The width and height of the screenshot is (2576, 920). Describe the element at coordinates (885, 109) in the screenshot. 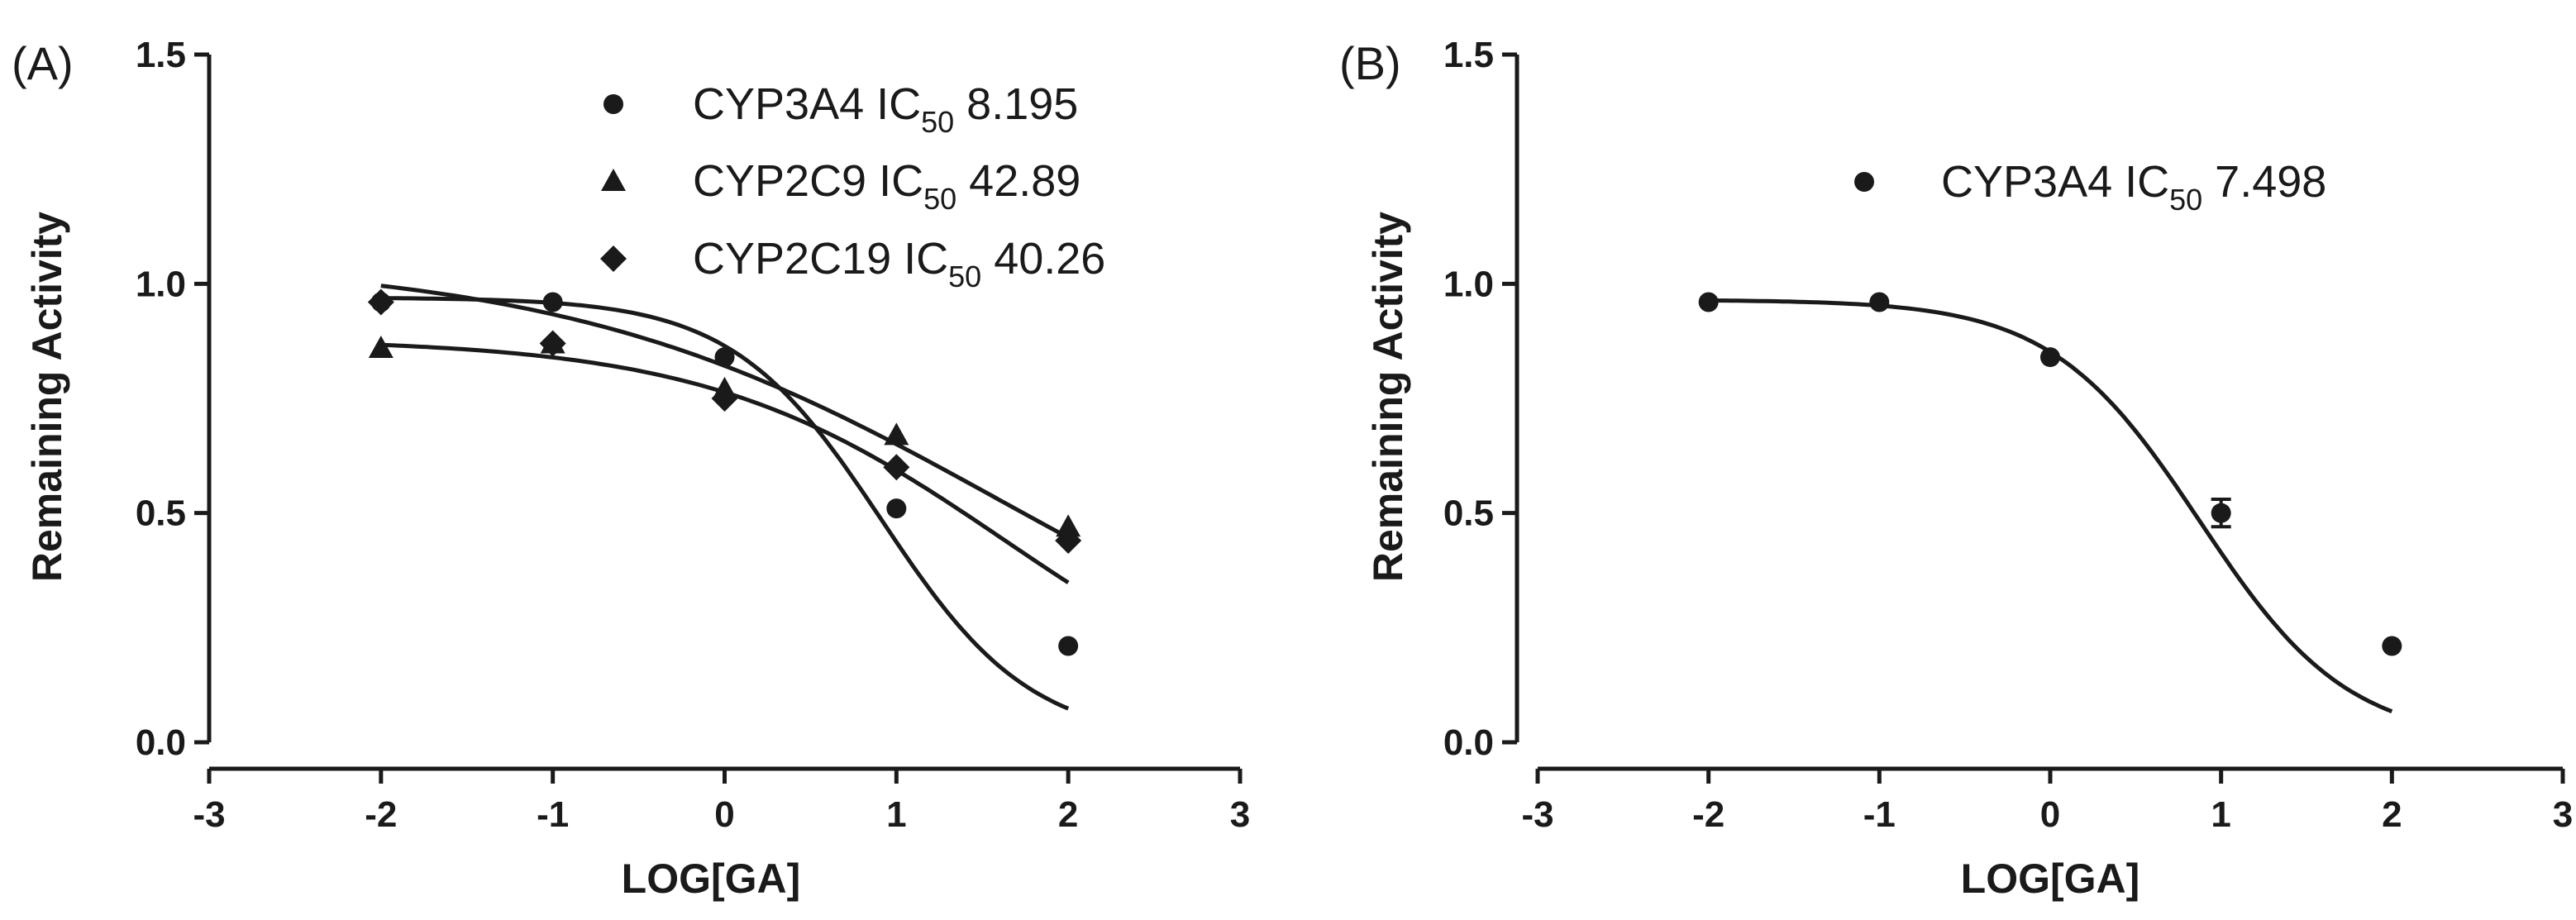

I see `legend-label-cyp3a4: CYP3A4 IC50 8.195` at that location.